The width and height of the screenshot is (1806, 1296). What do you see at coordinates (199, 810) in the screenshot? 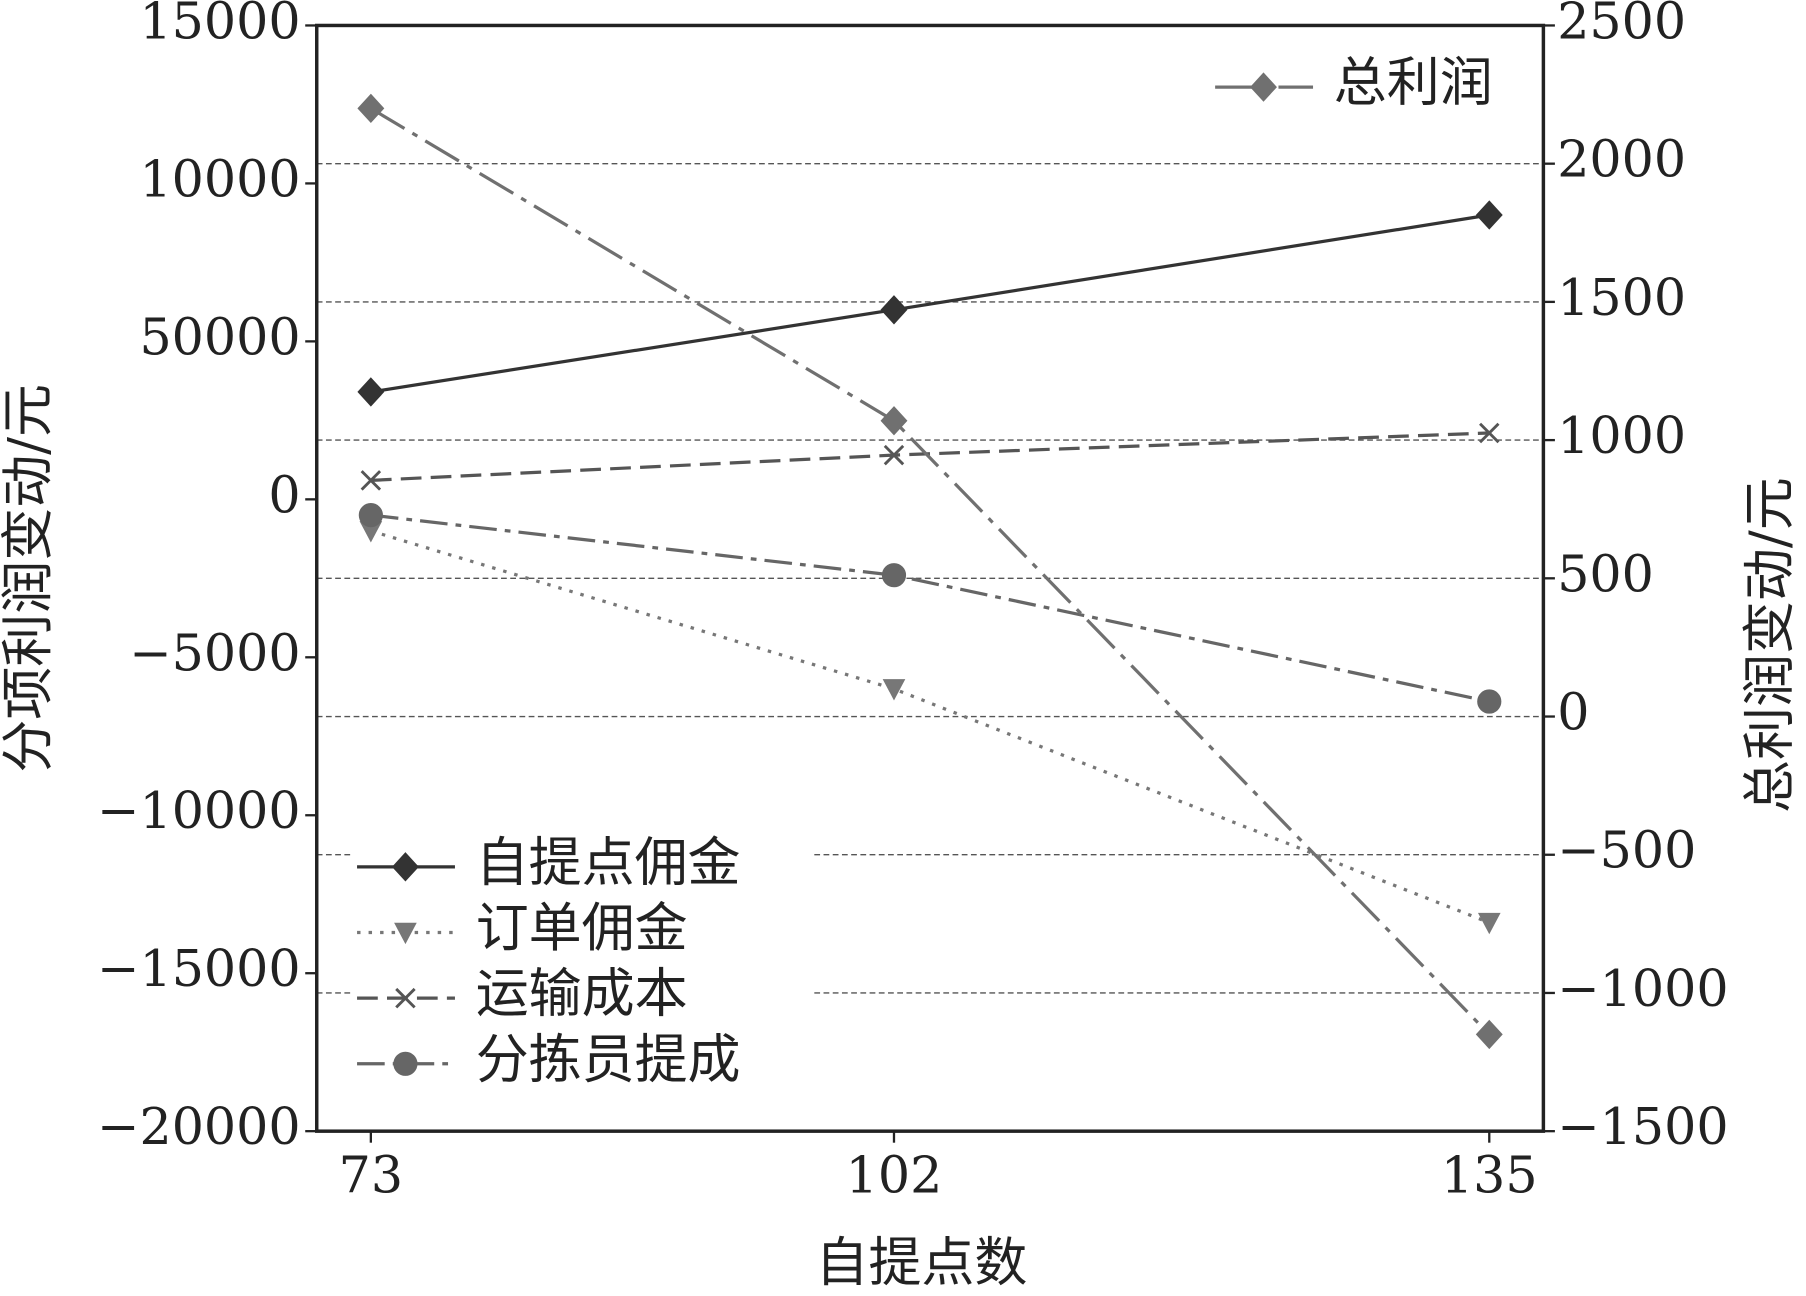
I see `y-tick-label: −10000` at bounding box center [199, 810].